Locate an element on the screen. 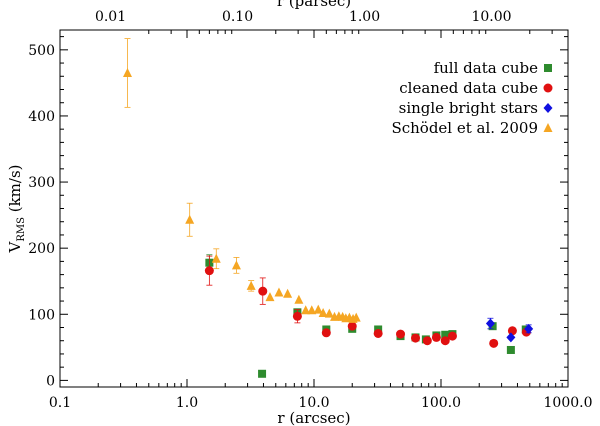  y-axis-label: VRMS (km/s) is located at coordinates (16, 208).